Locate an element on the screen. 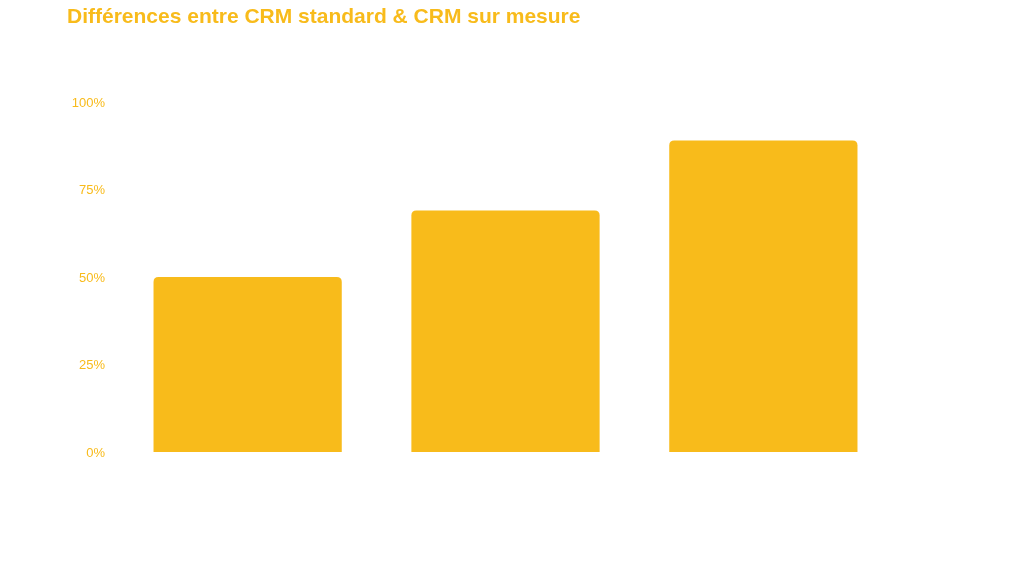 The image size is (1024, 579). y-tick-label: 100% is located at coordinates (88, 102).